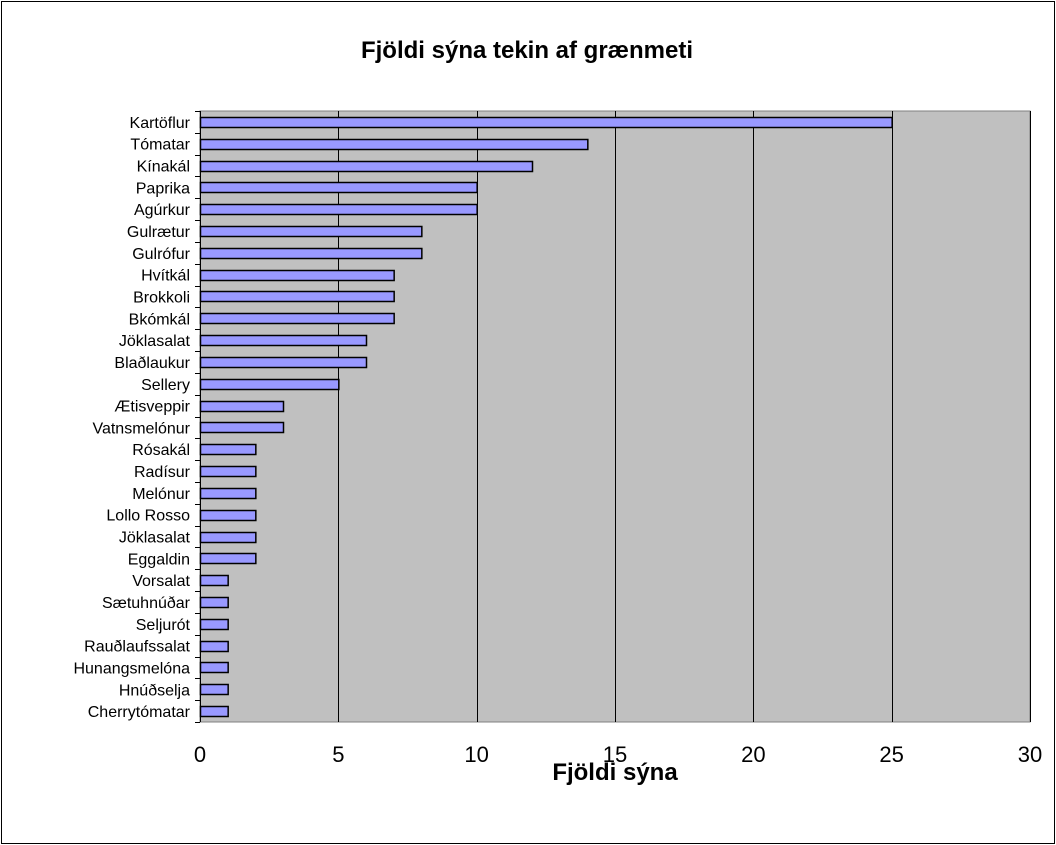  What do you see at coordinates (161, 297) in the screenshot?
I see `category-label: Brokkoli` at bounding box center [161, 297].